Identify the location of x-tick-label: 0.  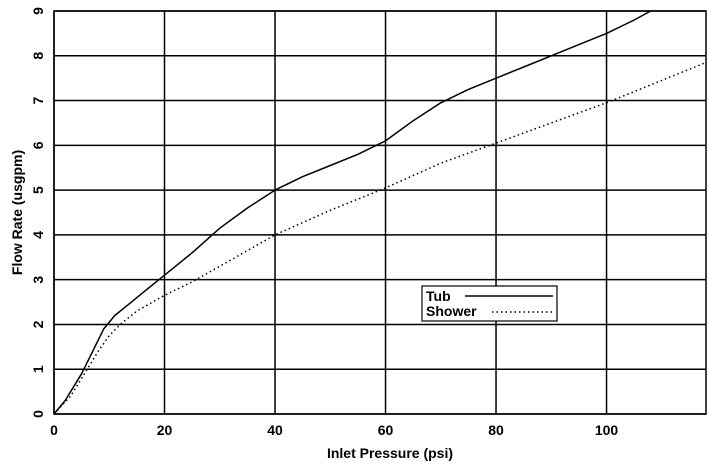
(54, 430).